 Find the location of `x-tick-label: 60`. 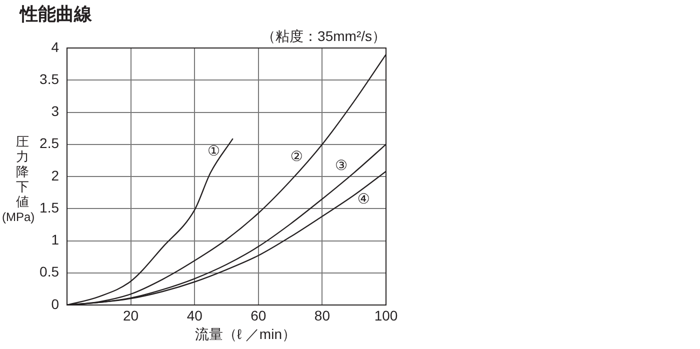

x-tick-label: 60 is located at coordinates (258, 315).